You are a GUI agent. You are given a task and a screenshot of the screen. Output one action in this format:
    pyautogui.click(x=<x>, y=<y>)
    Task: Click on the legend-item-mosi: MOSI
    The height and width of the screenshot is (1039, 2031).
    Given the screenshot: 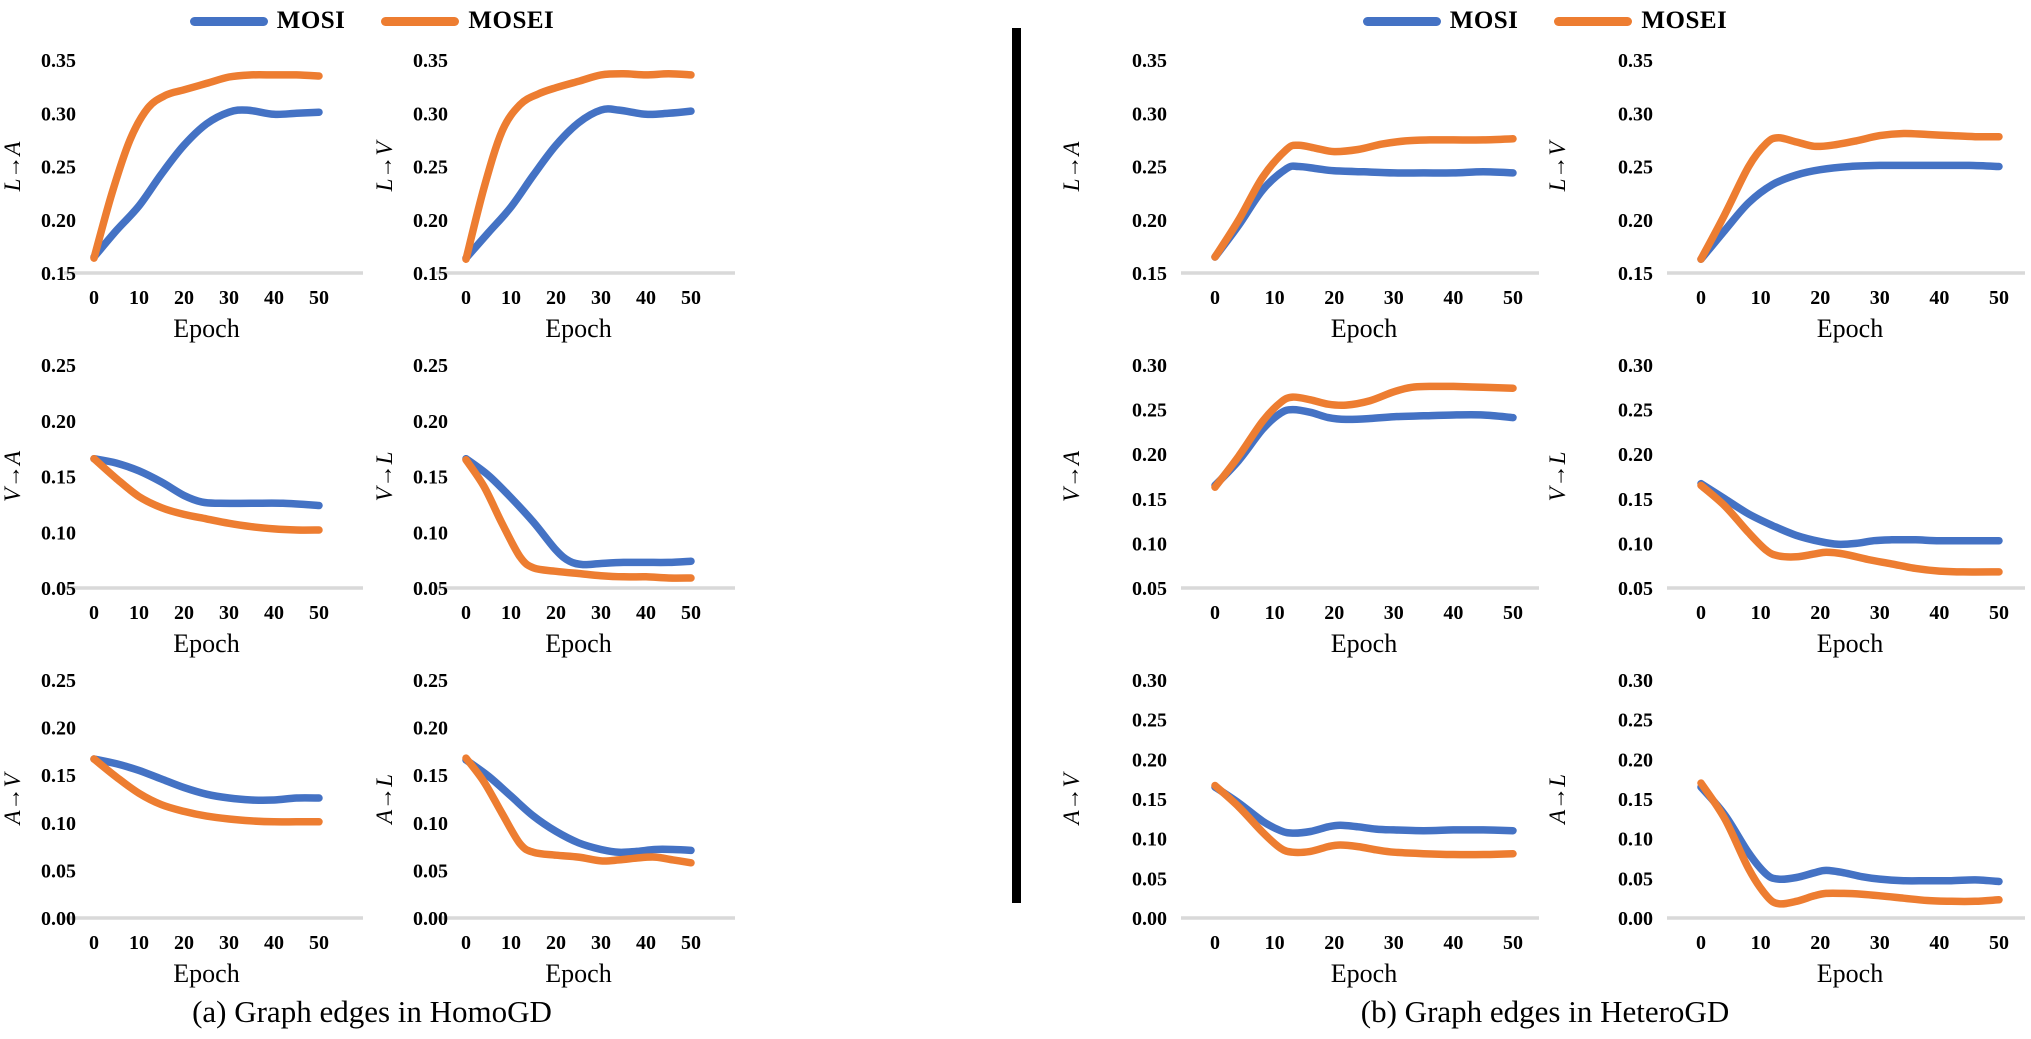 What is the action you would take?
    pyautogui.click(x=1440, y=21)
    